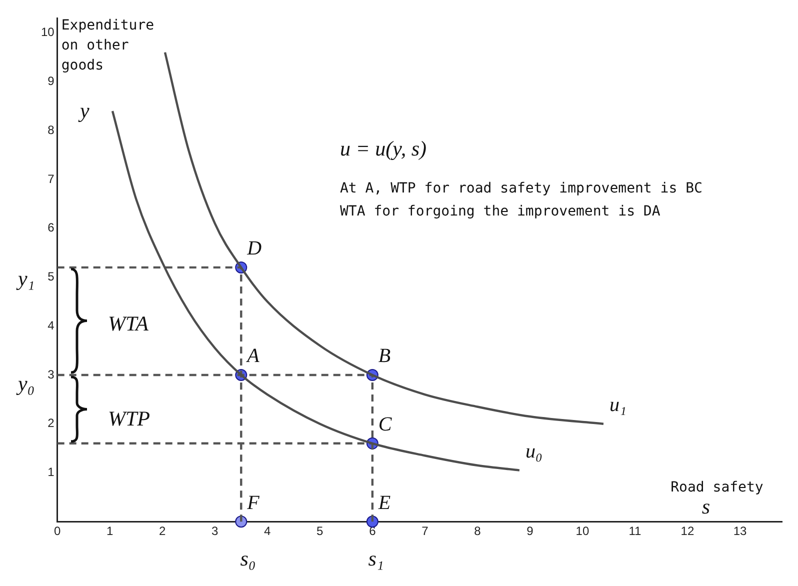 Image resolution: width=798 pixels, height=586 pixels. Describe the element at coordinates (107, 46) in the screenshot. I see `y-axis-title: Expenditure on other goods` at that location.